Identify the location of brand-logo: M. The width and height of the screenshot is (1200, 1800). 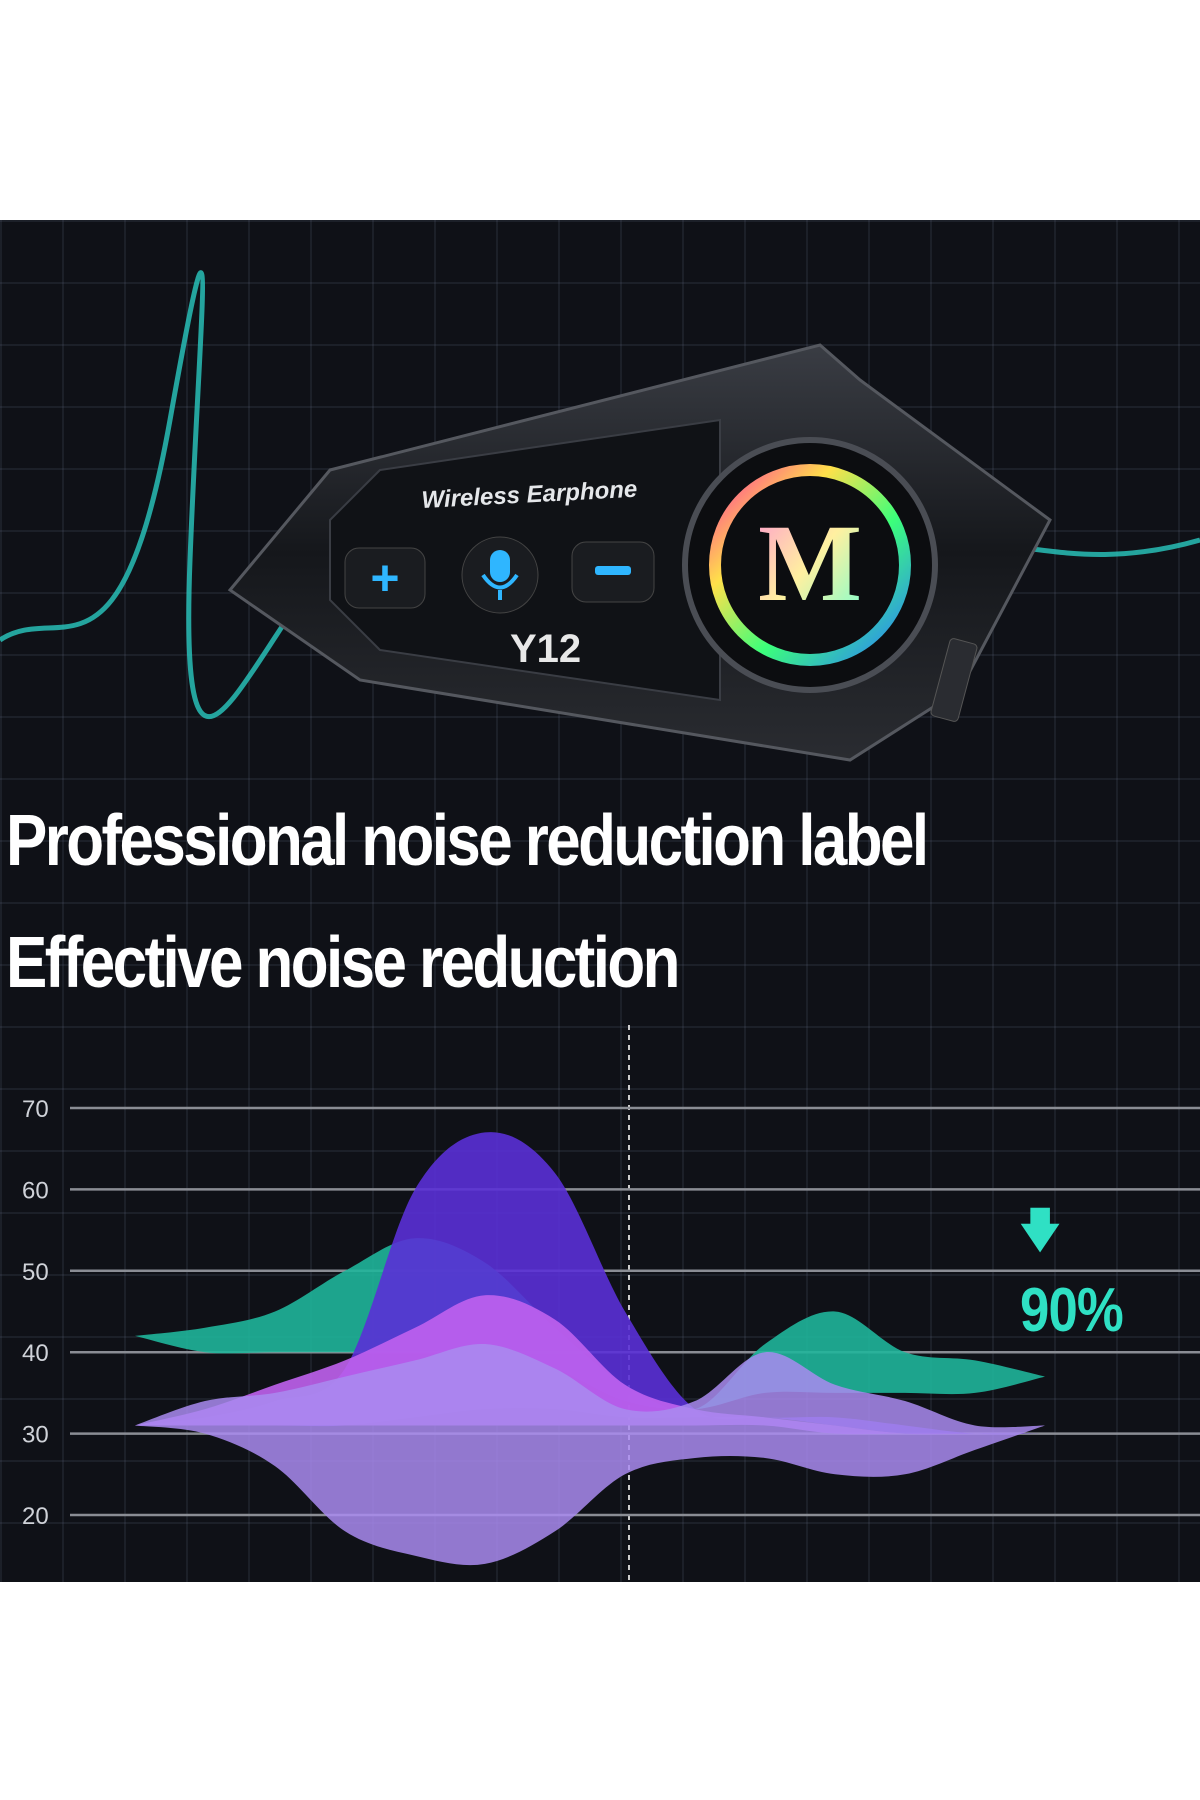
(810, 563).